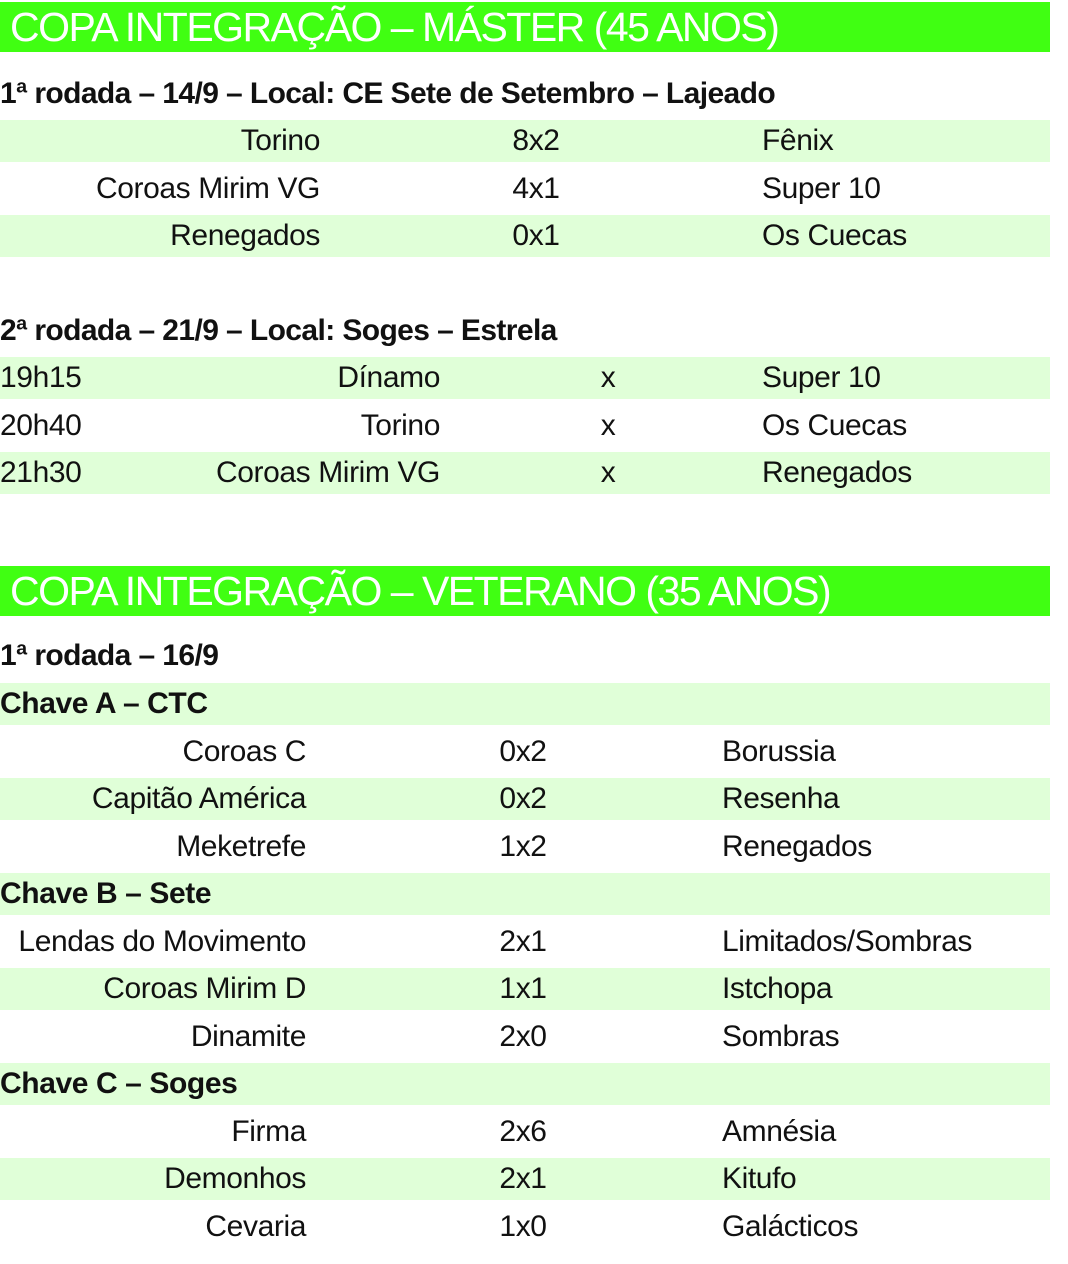 The height and width of the screenshot is (1264, 1068). I want to click on group-row: Chave A – CTC, so click(525, 704).